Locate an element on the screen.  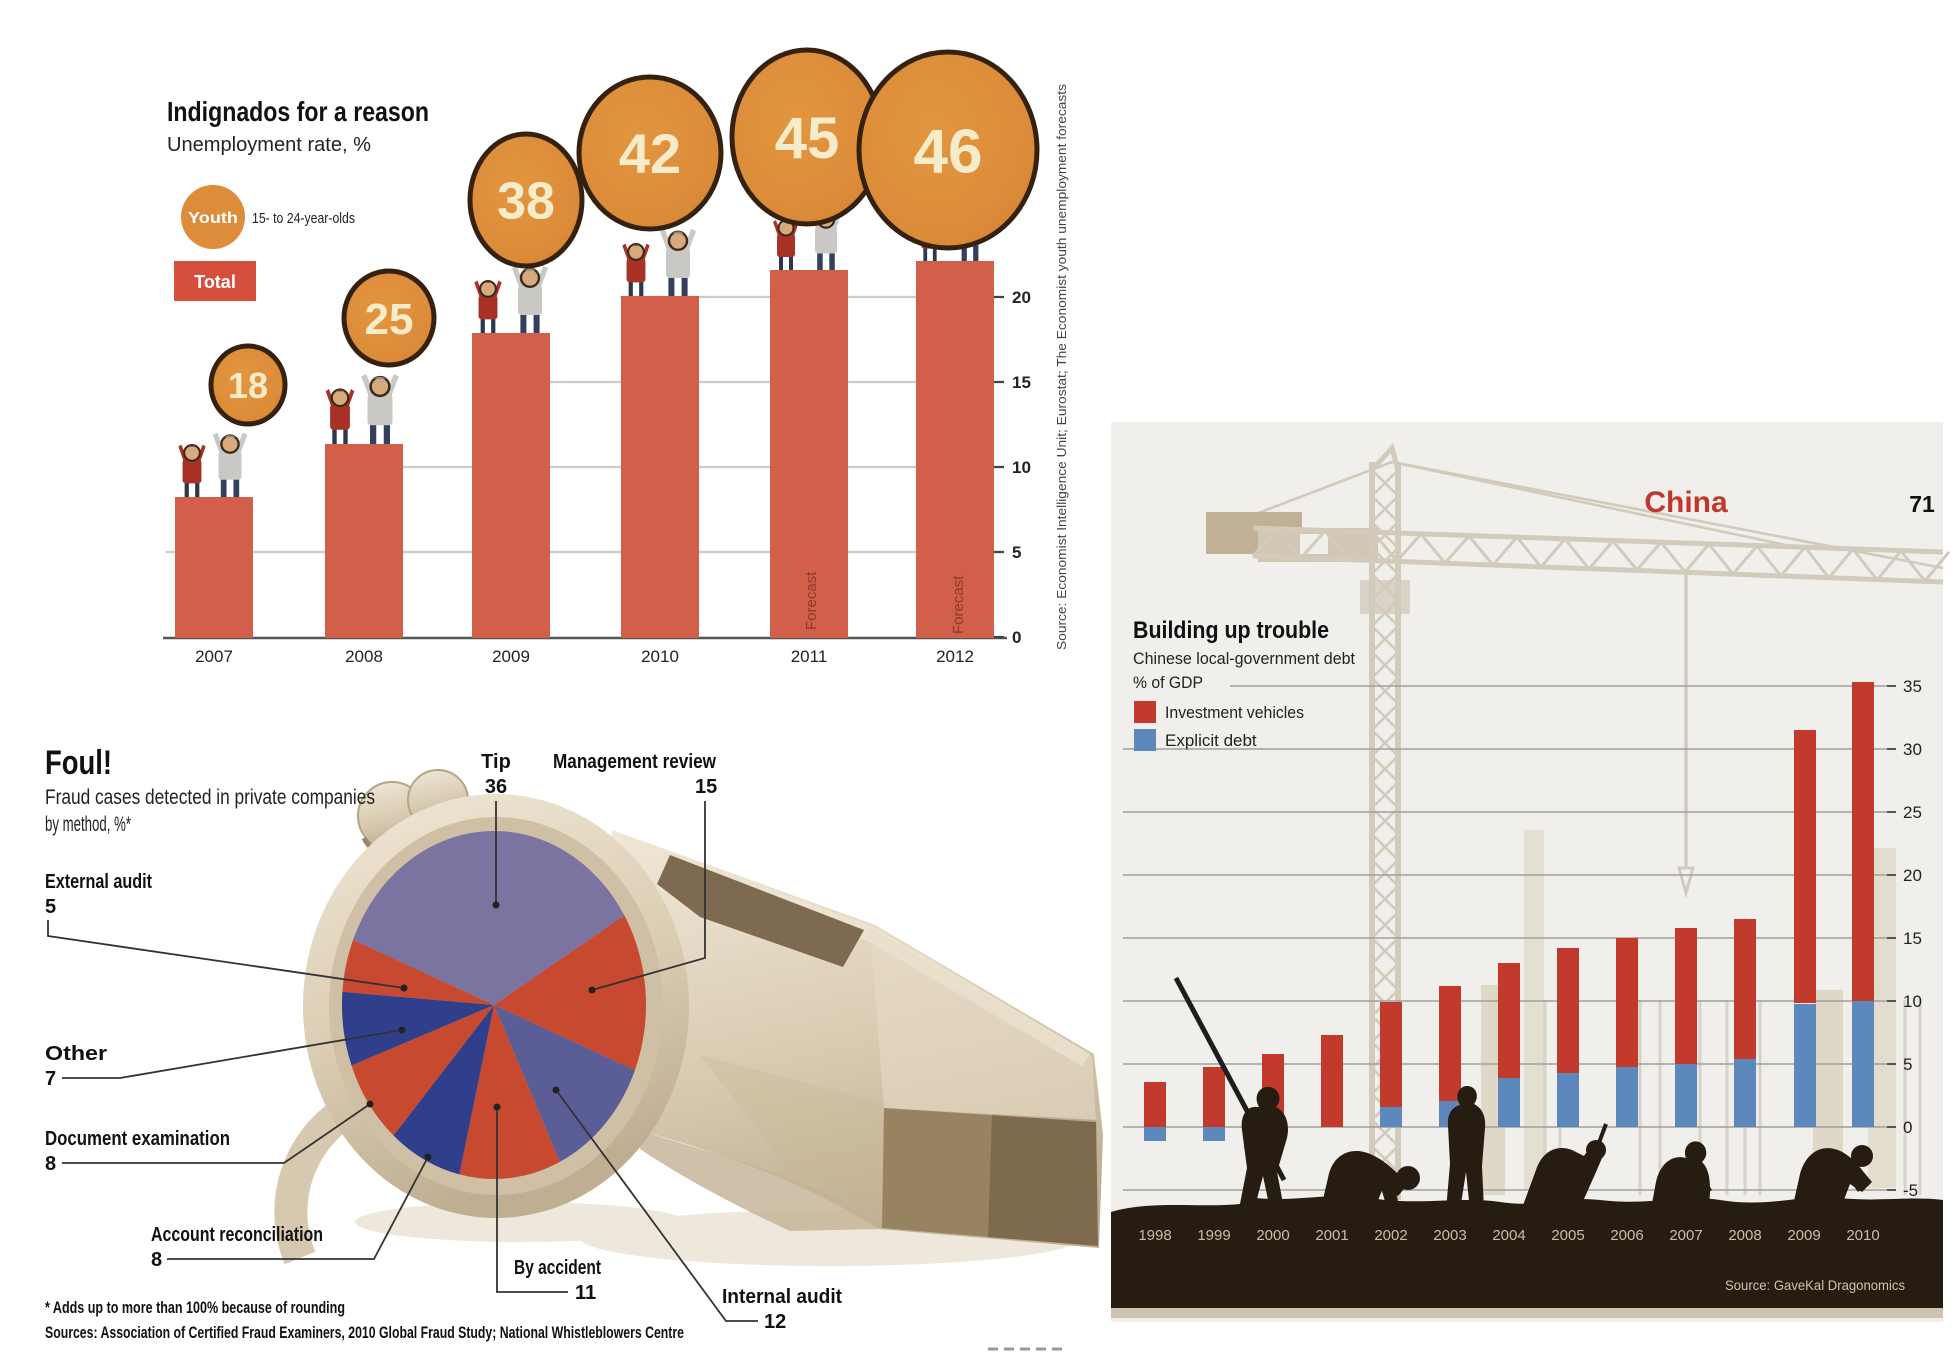
svg-text: 15- to 24-year-olds is located at coordinates (303, 218).